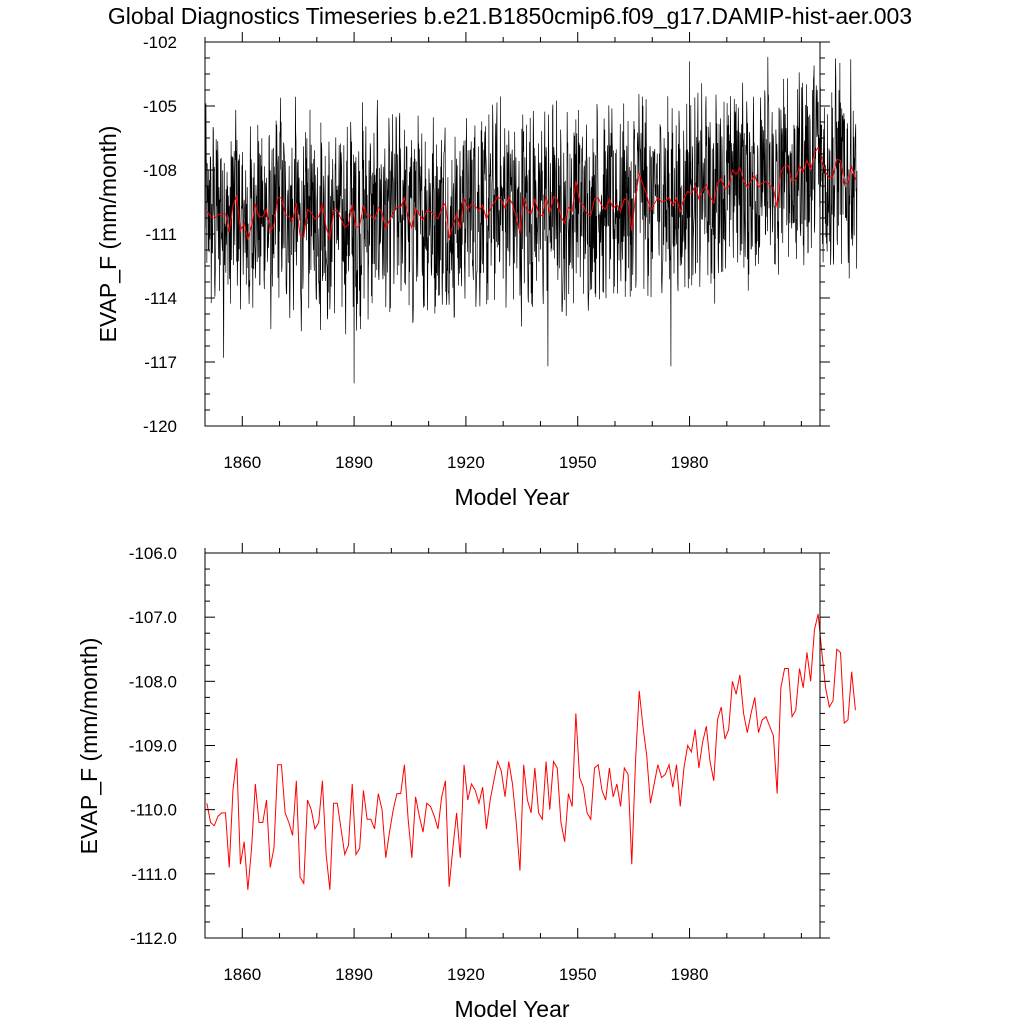 This screenshot has width=1024, height=1024. Describe the element at coordinates (160, 170) in the screenshot. I see `y-tick-label: -108` at that location.